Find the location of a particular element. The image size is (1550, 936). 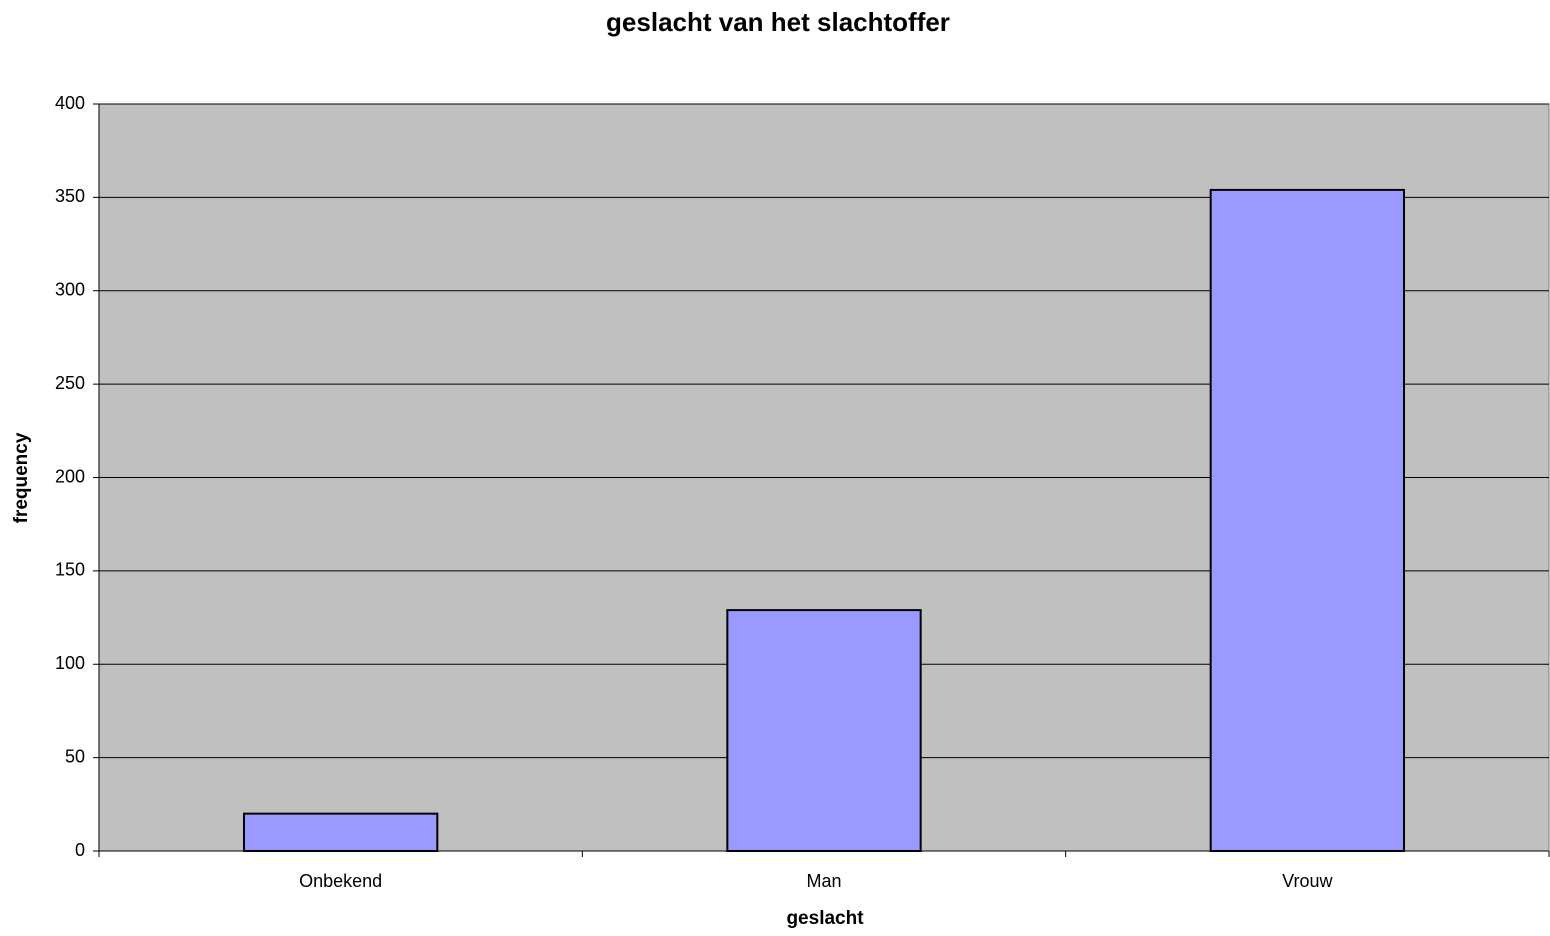

x-tick-label: Vrouw is located at coordinates (1307, 881).